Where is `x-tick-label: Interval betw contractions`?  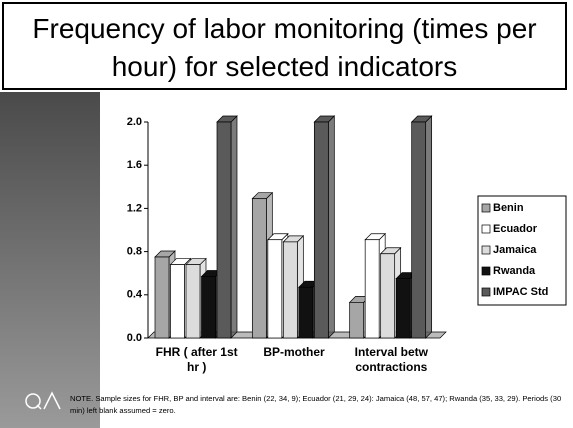
x-tick-label: Interval betw contractions is located at coordinates (391, 359).